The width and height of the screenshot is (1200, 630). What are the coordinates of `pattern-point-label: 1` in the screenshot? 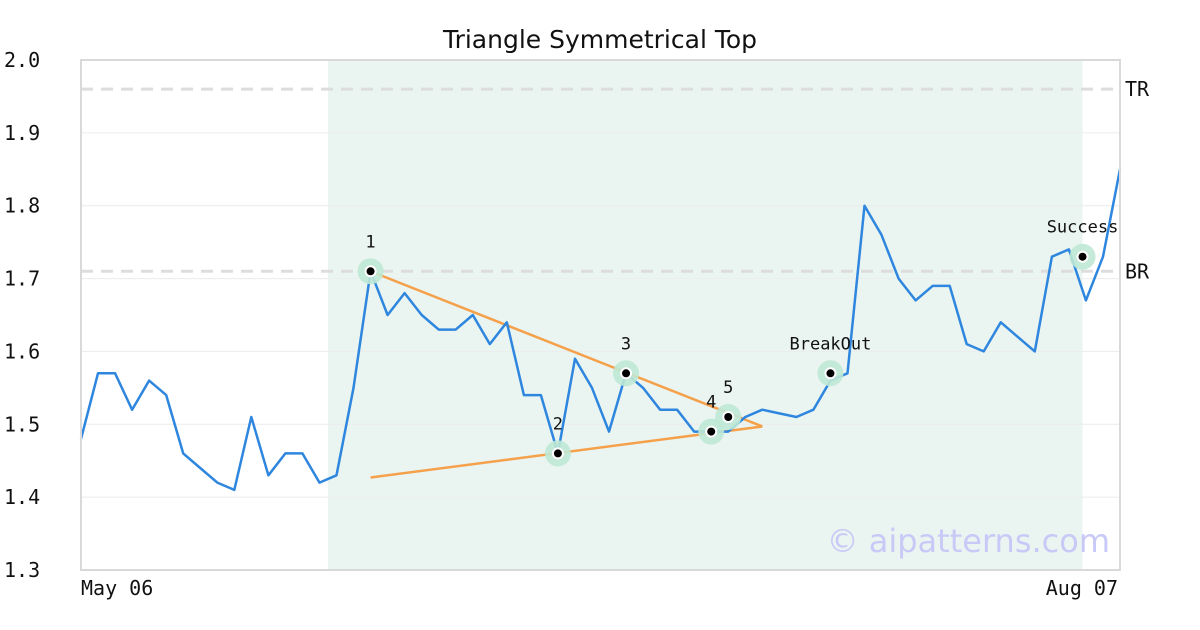 It's located at (370, 242).